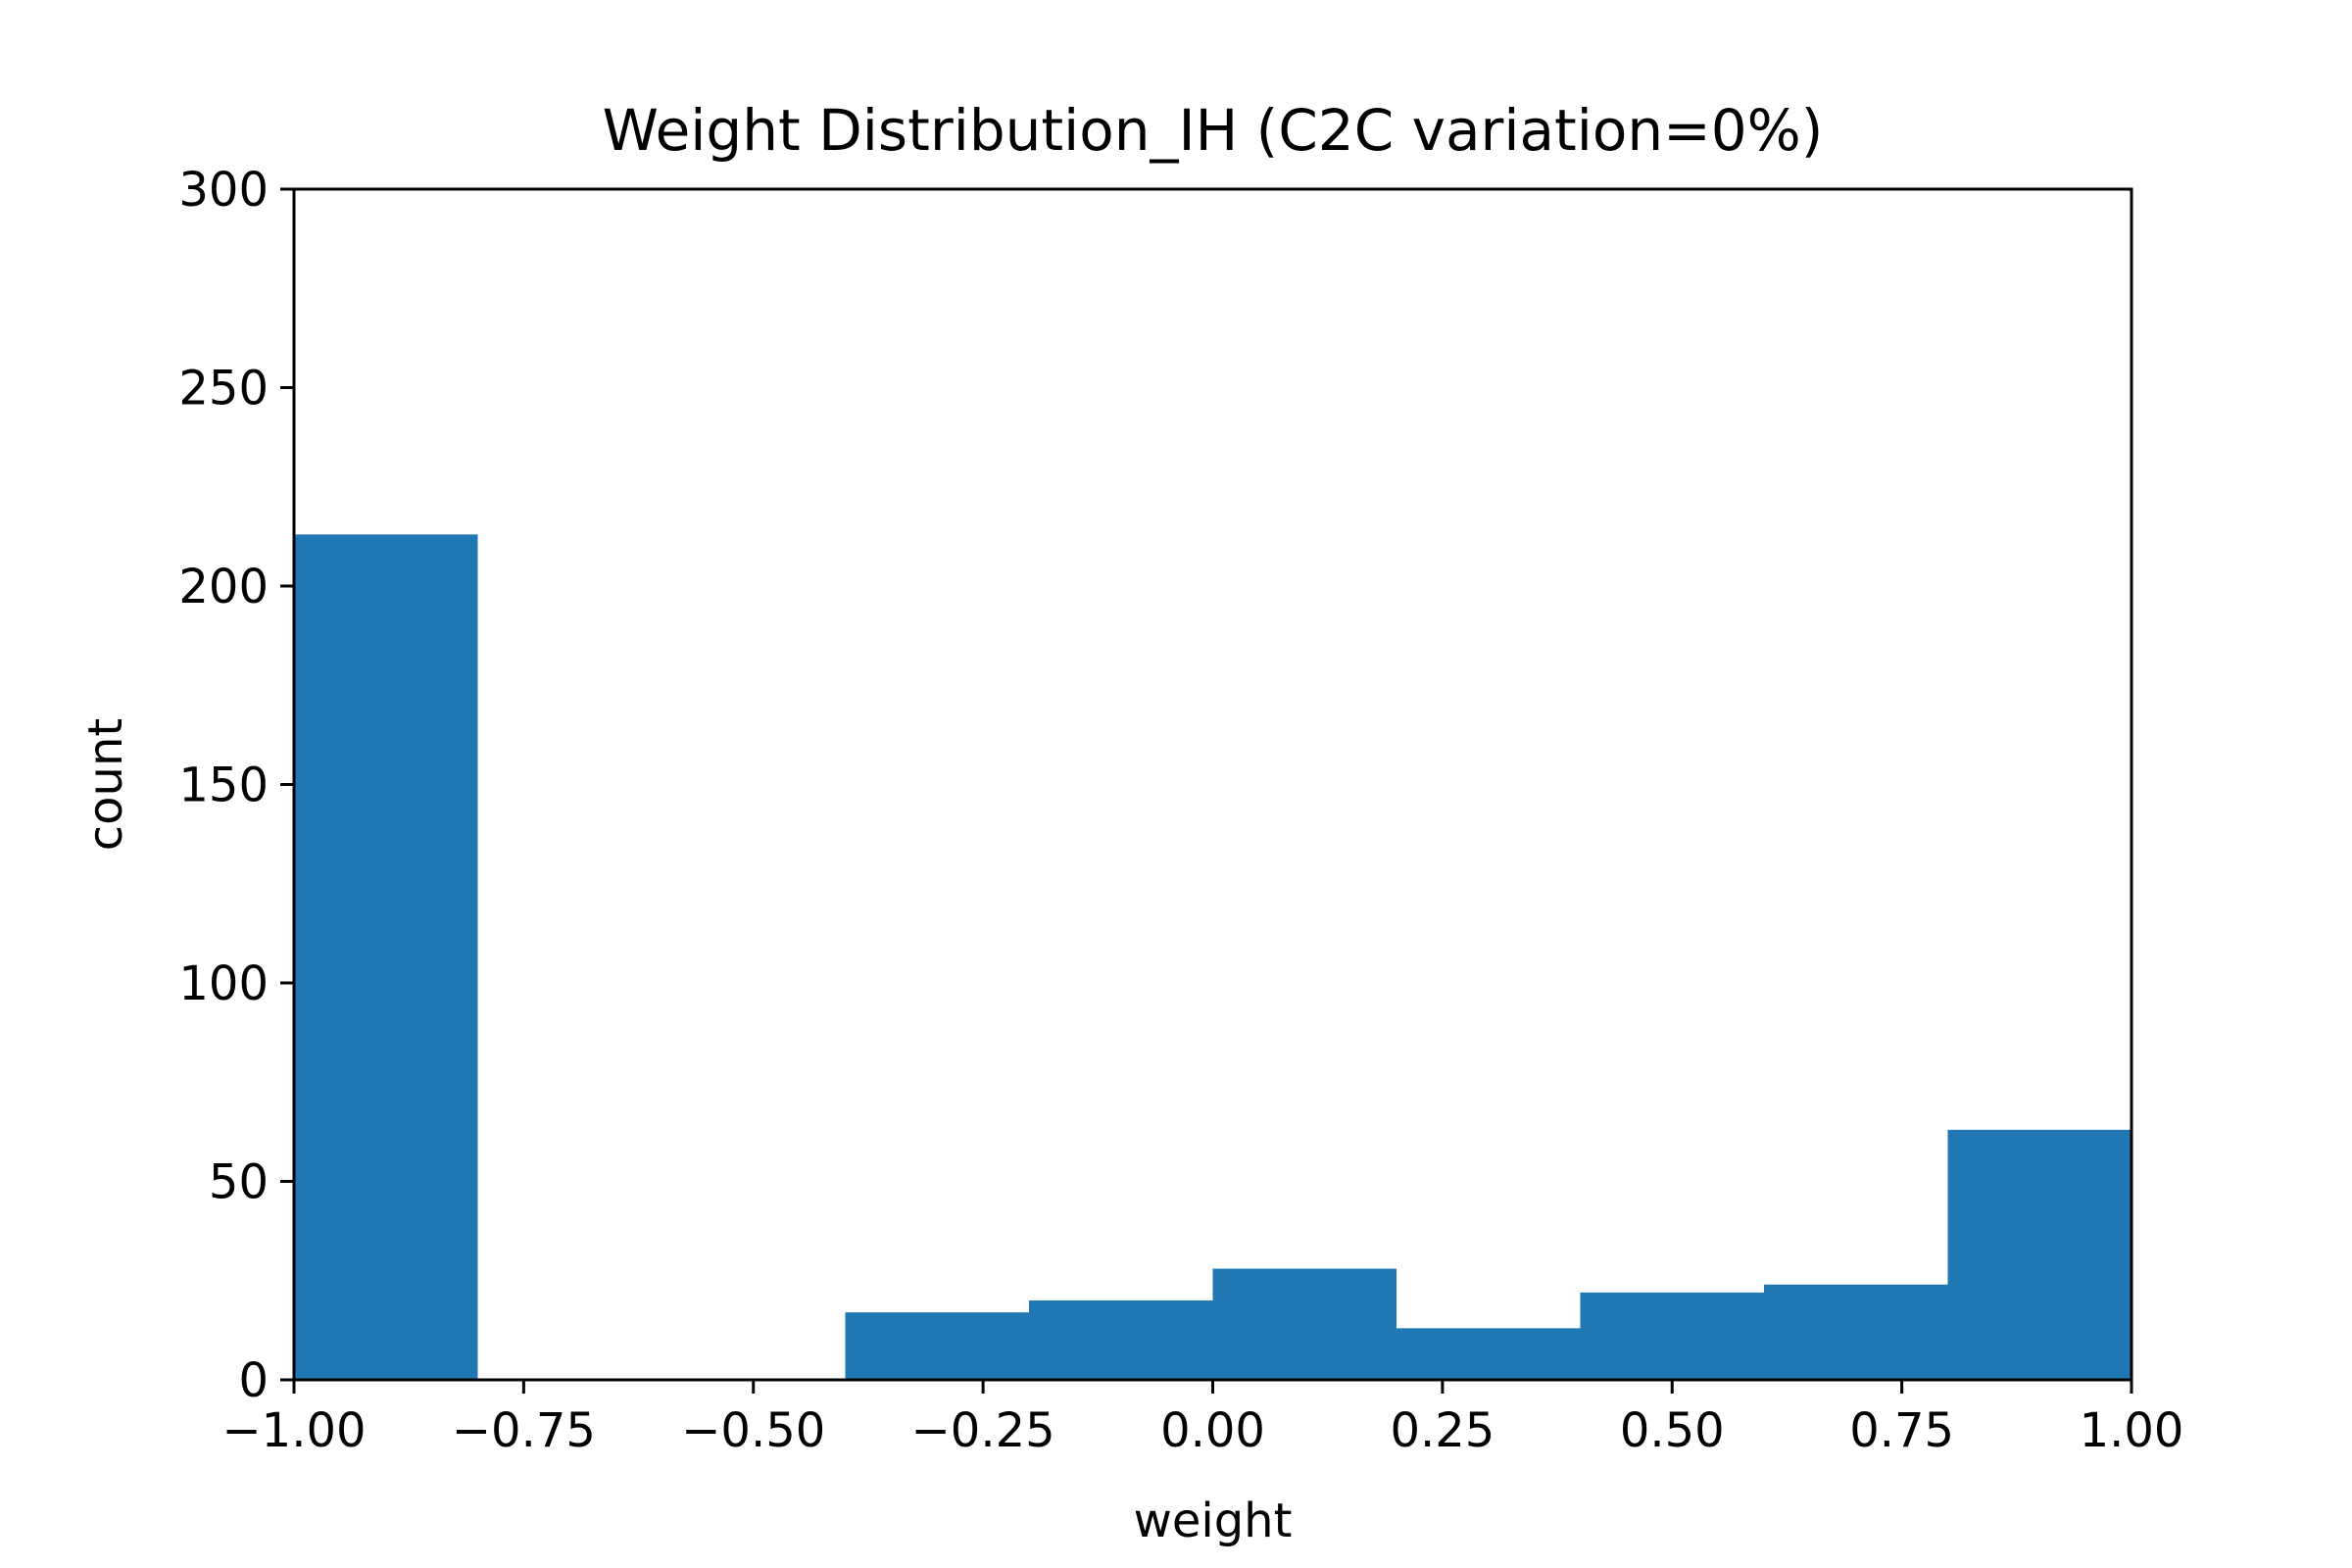 The width and height of the screenshot is (2352, 1568). Describe the element at coordinates (753, 1430) in the screenshot. I see `x-tick-label: −0.50` at that location.